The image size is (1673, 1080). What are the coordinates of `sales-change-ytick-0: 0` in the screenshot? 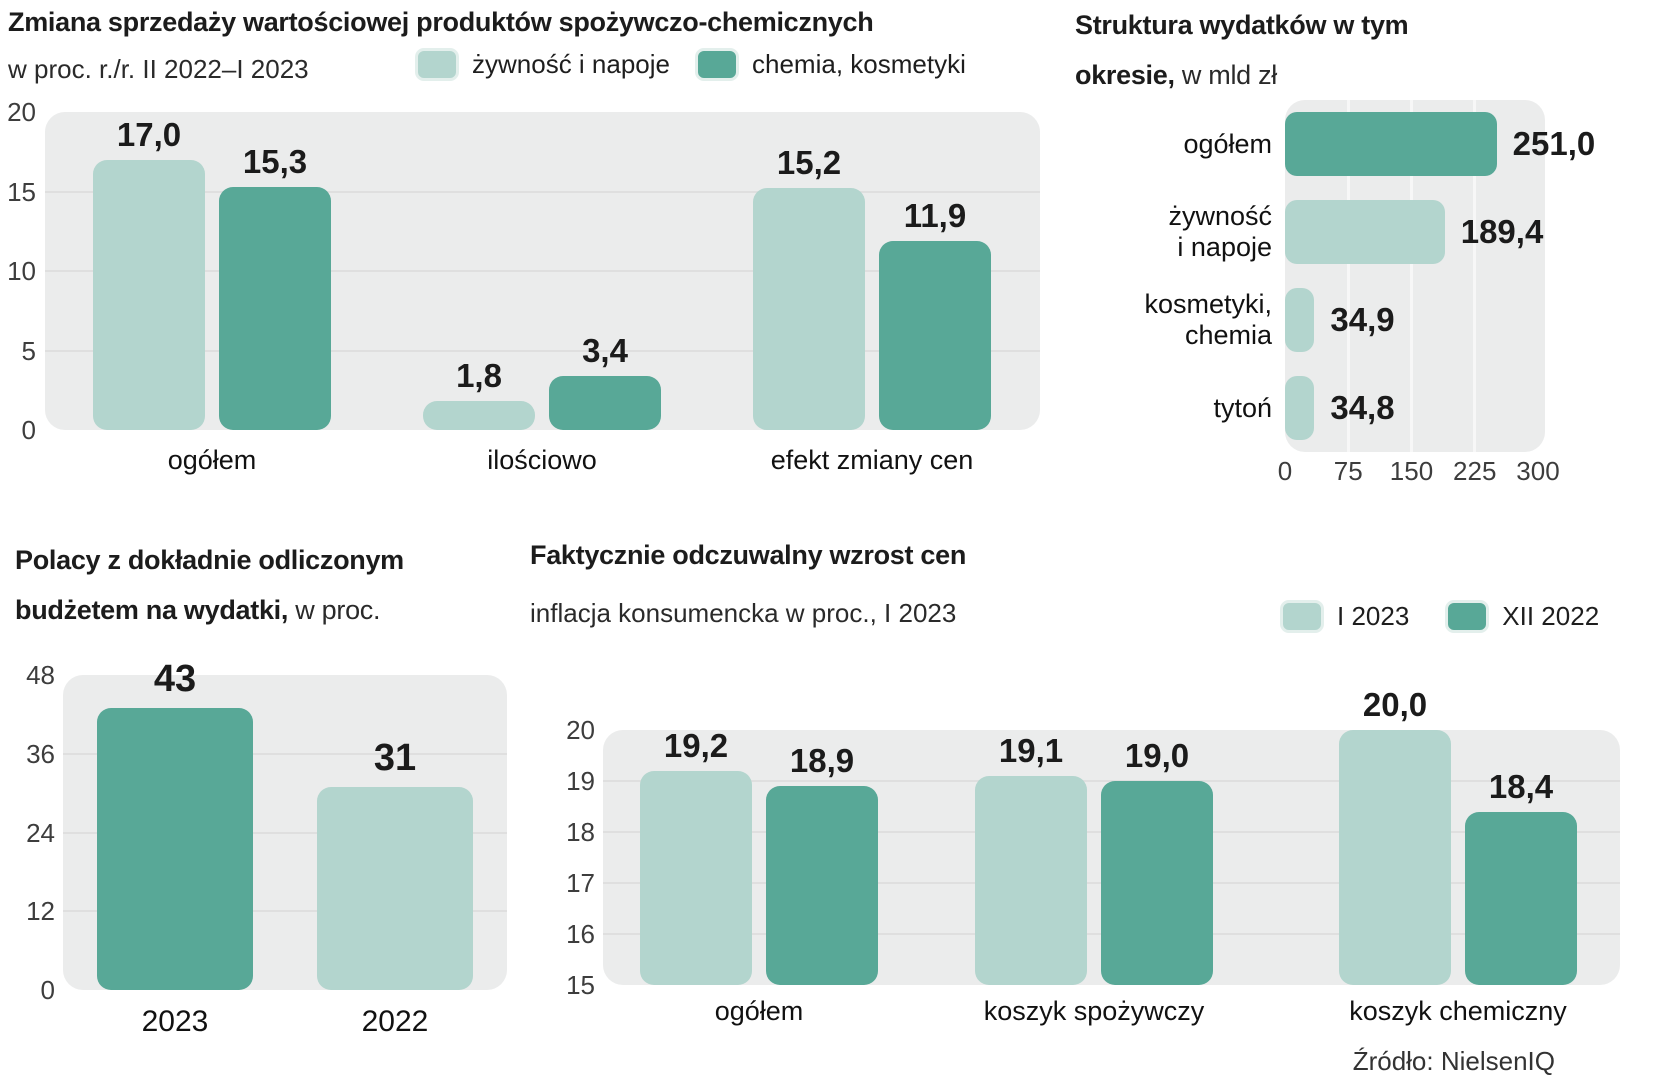 It's located at (28, 430).